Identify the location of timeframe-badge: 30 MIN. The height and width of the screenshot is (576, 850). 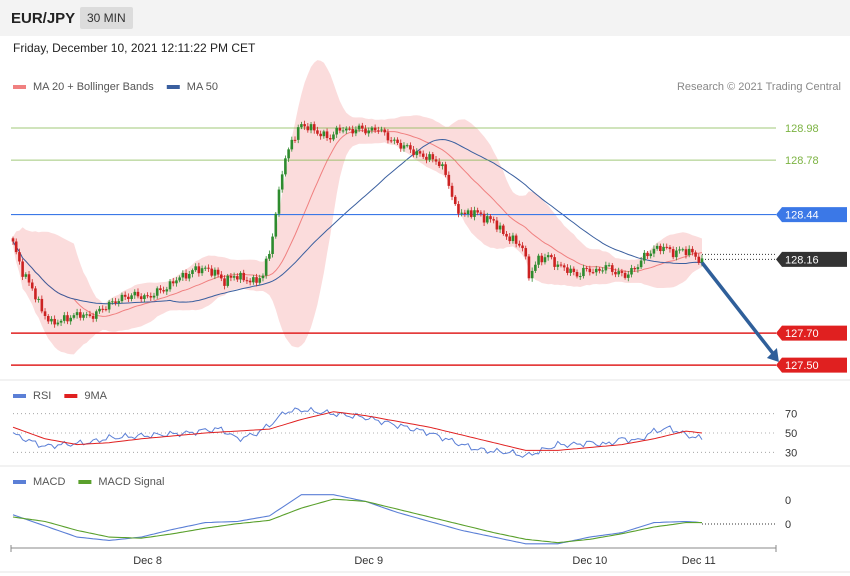
(106, 18).